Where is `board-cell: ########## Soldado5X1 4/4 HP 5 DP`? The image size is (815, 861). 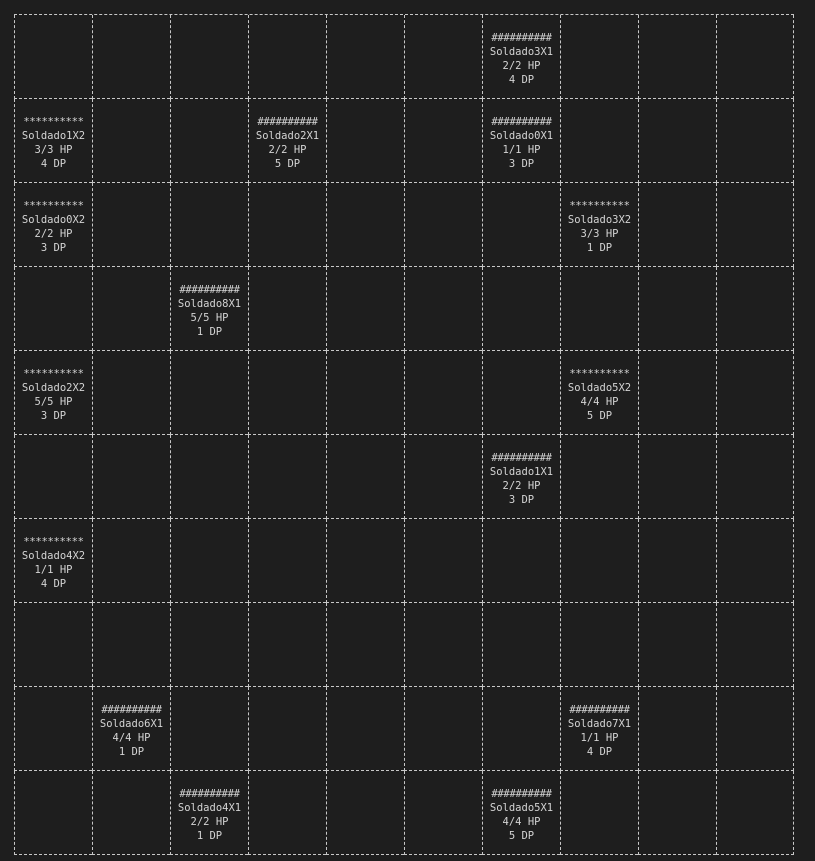
board-cell: ########## Soldado5X1 4/4 HP 5 DP is located at coordinates (521, 813).